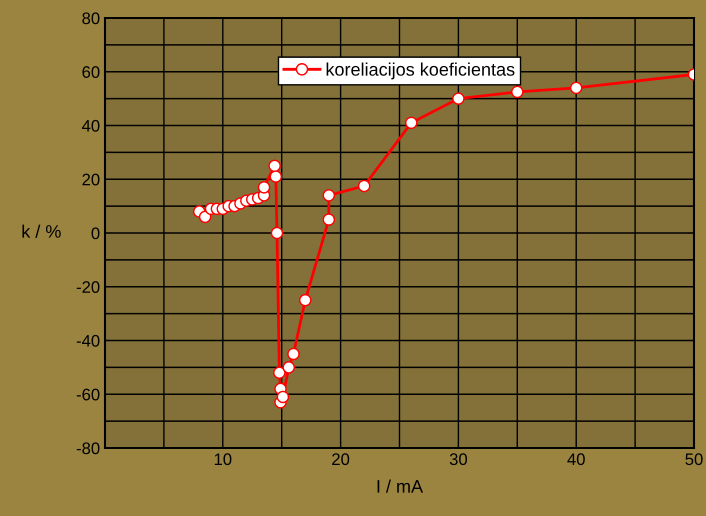 This screenshot has width=706, height=516. What do you see at coordinates (459, 459) in the screenshot?
I see `x-tick-label: 30` at bounding box center [459, 459].